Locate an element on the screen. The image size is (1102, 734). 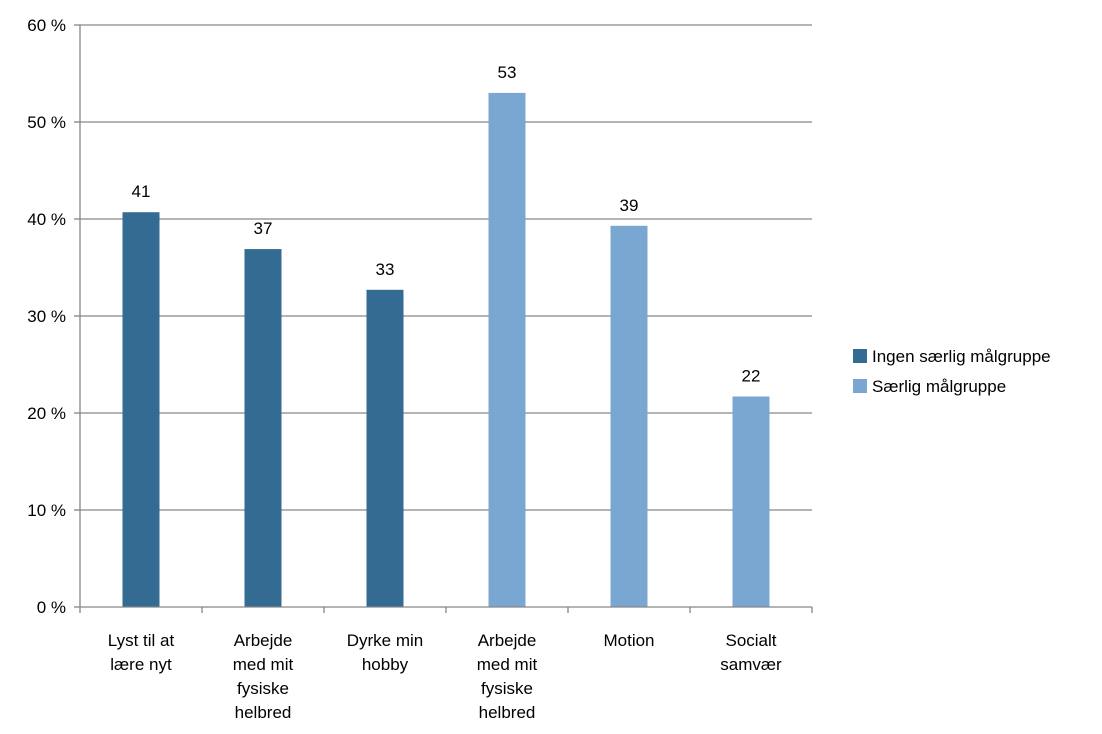
y-tick-label: 30 % is located at coordinates (46, 316).